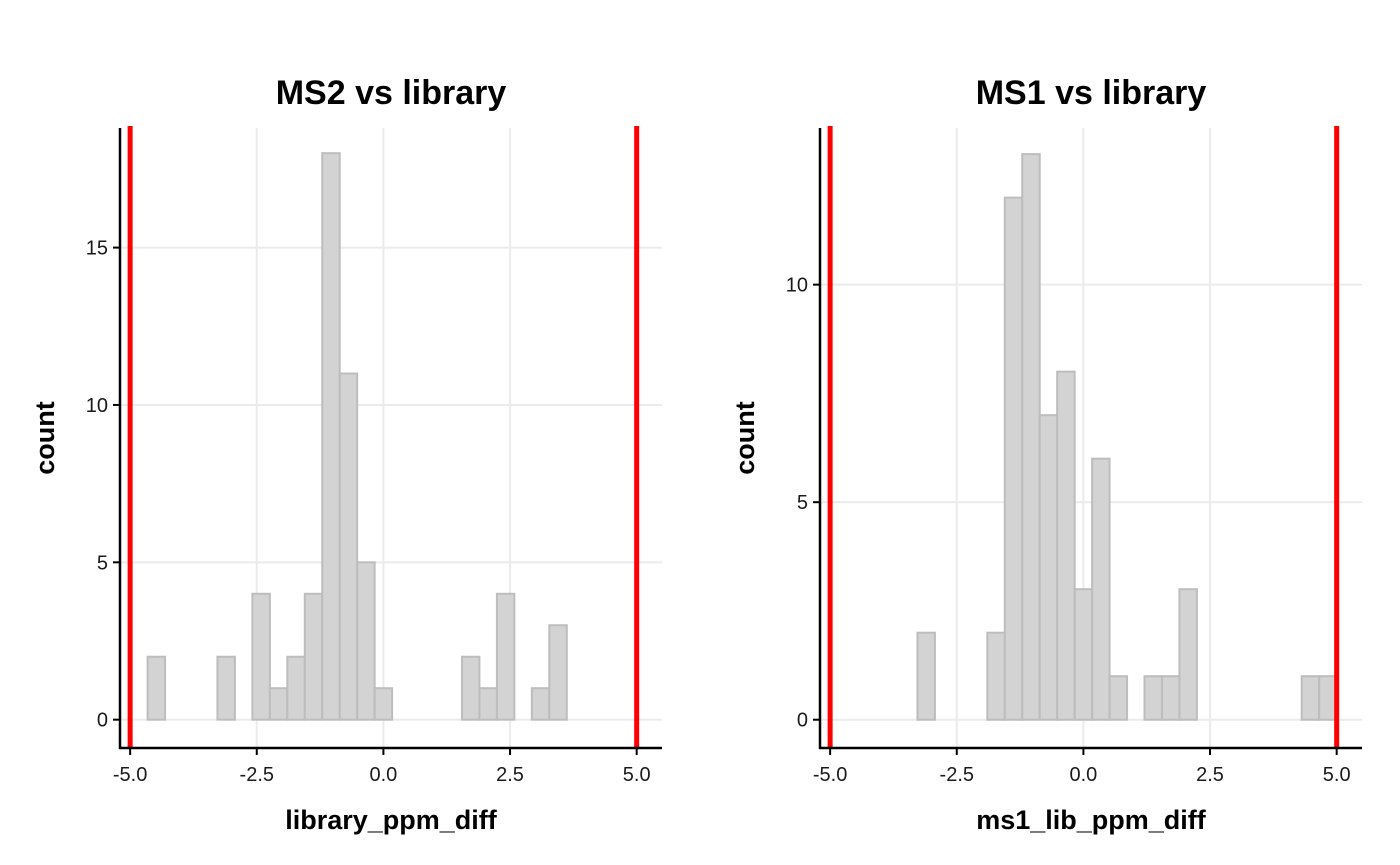  Describe the element at coordinates (97, 406) in the screenshot. I see `ms2-y-tick-label: 10` at that location.